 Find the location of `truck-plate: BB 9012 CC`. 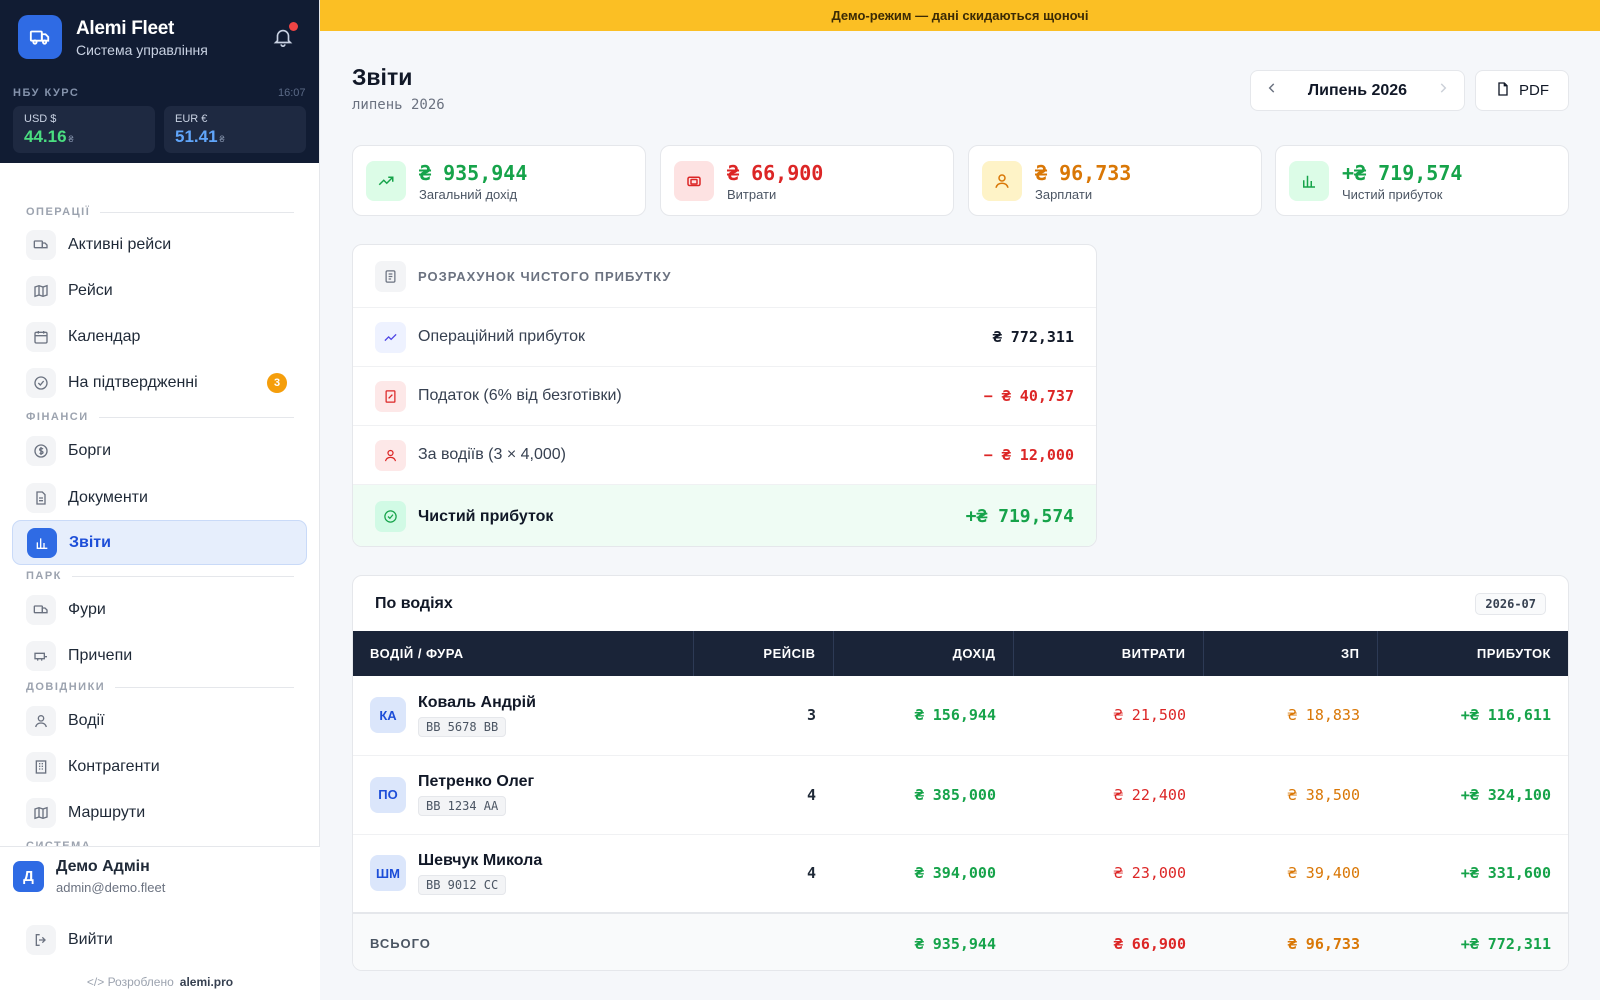

truck-plate: BB 9012 CC is located at coordinates (462, 884).